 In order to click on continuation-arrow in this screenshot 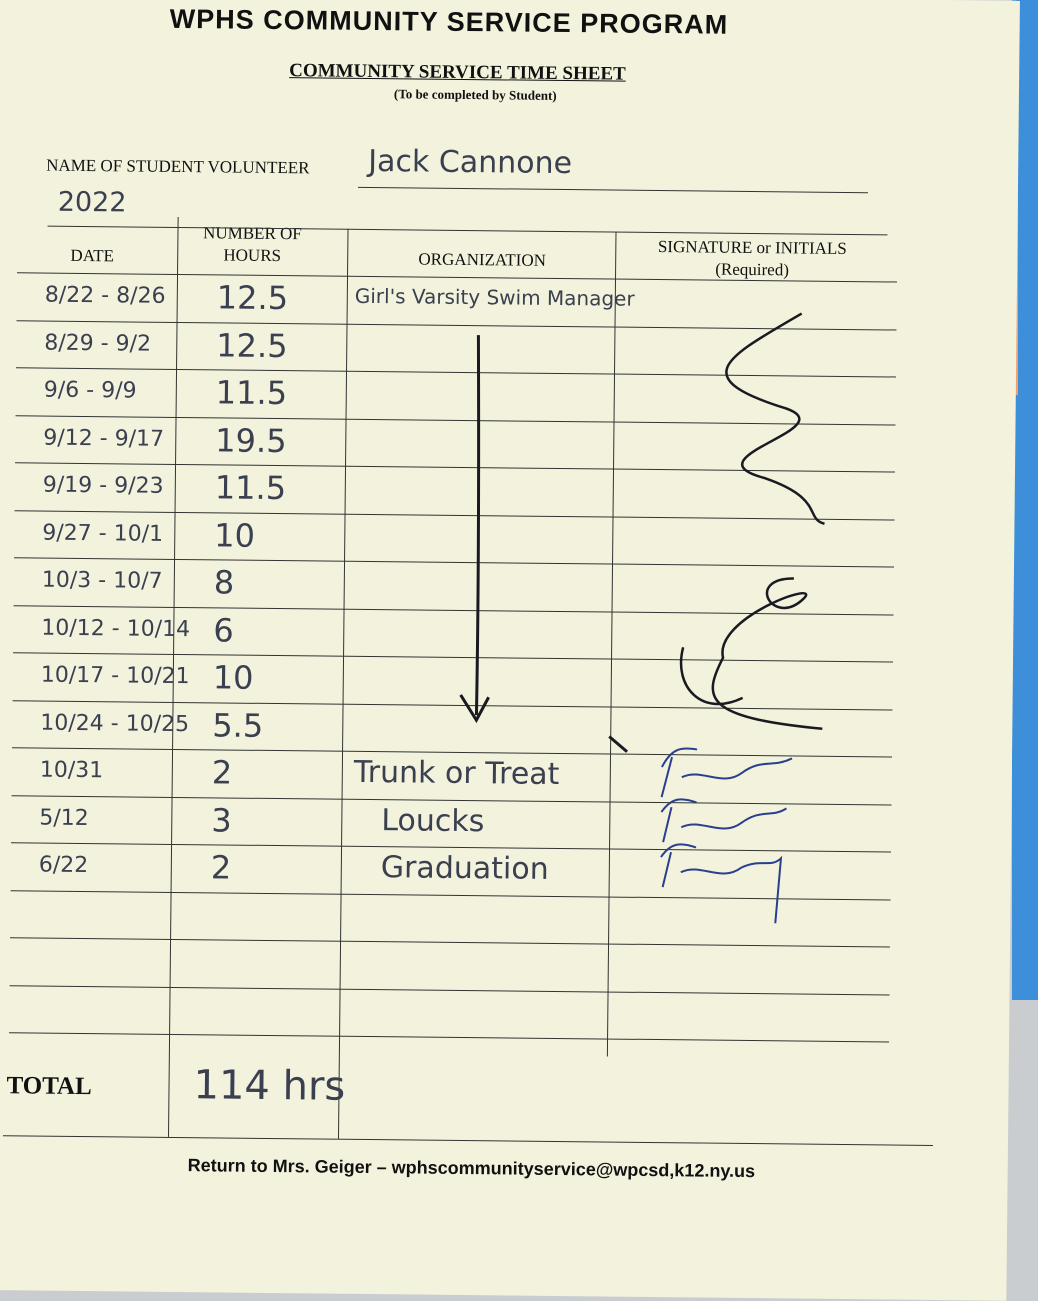, I will do `click(474, 529)`.